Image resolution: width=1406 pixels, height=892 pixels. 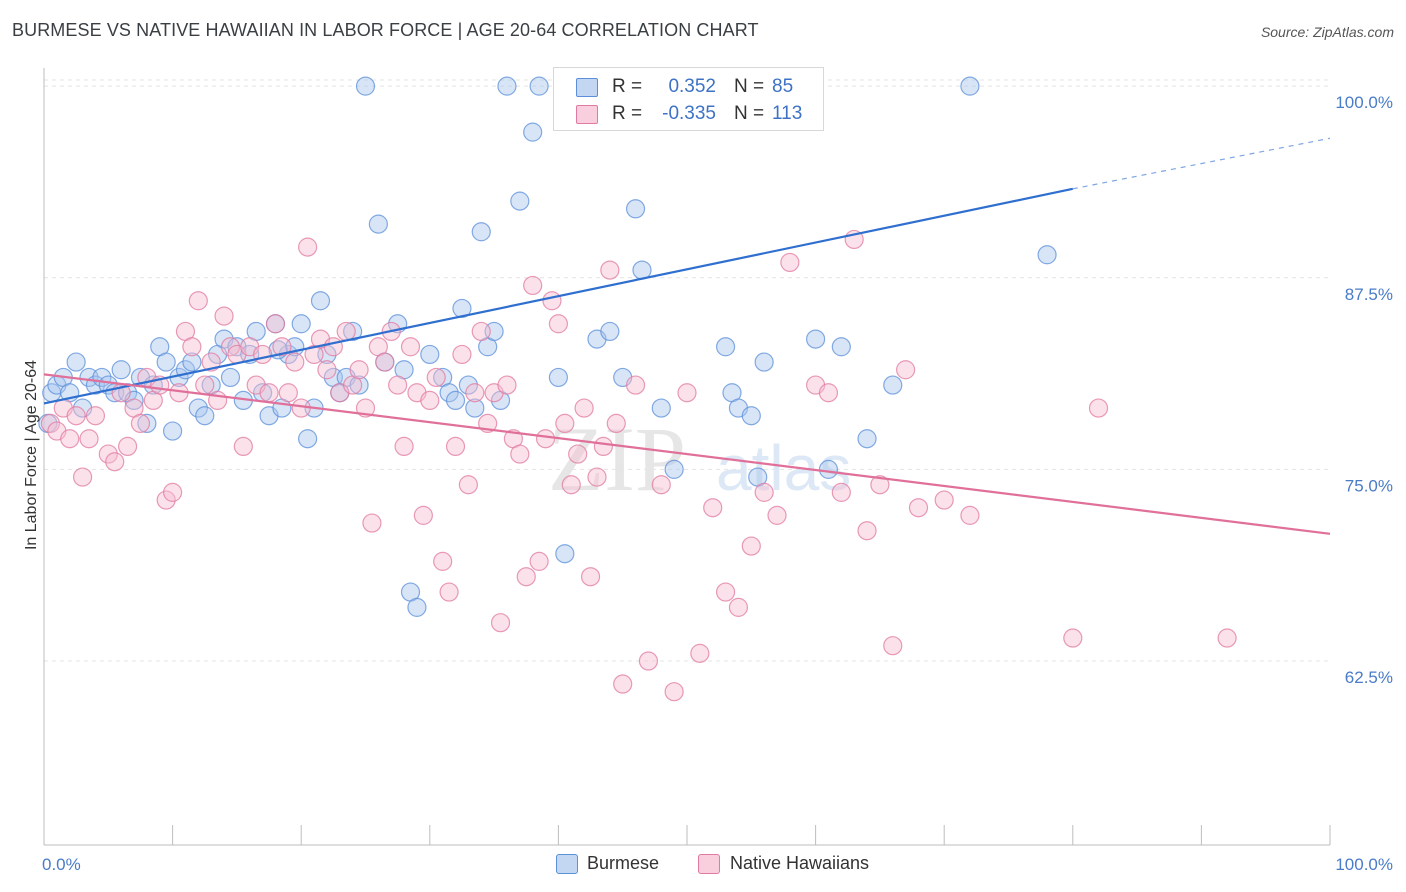 What do you see at coordinates (688, 99) in the screenshot?
I see `correlation-legend: R = 0.352 N = 85 R = -0.335 N = 113` at bounding box center [688, 99].